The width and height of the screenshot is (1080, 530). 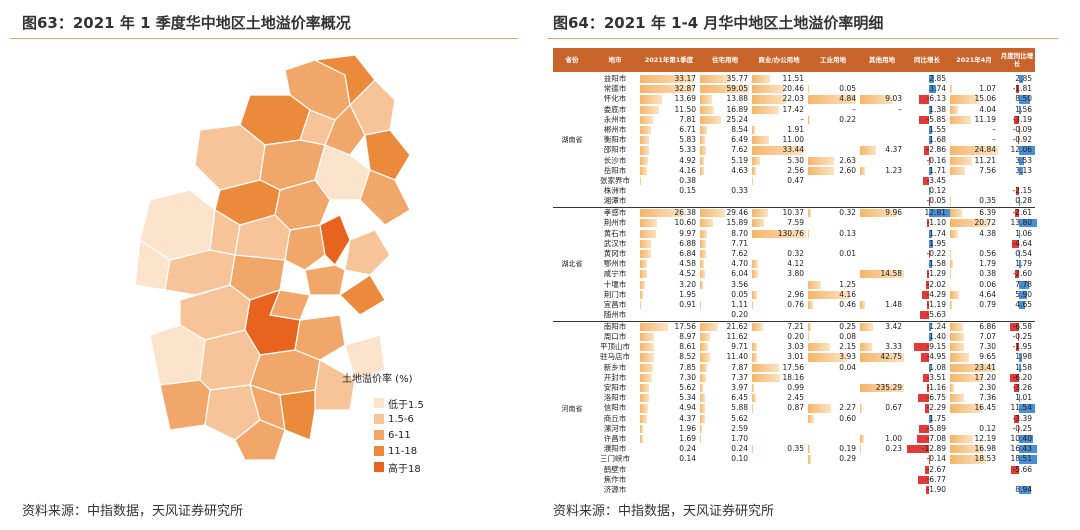 What do you see at coordinates (615, 357) in the screenshot?
I see `city-name: 驻马店市` at bounding box center [615, 357].